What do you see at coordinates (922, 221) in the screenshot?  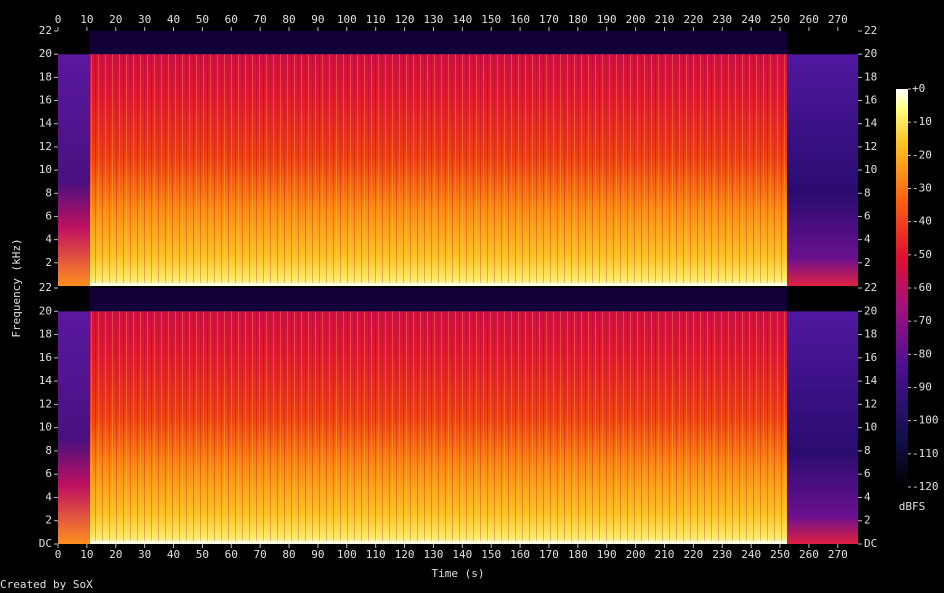 I see `colorbar-tick-label: -40` at bounding box center [922, 221].